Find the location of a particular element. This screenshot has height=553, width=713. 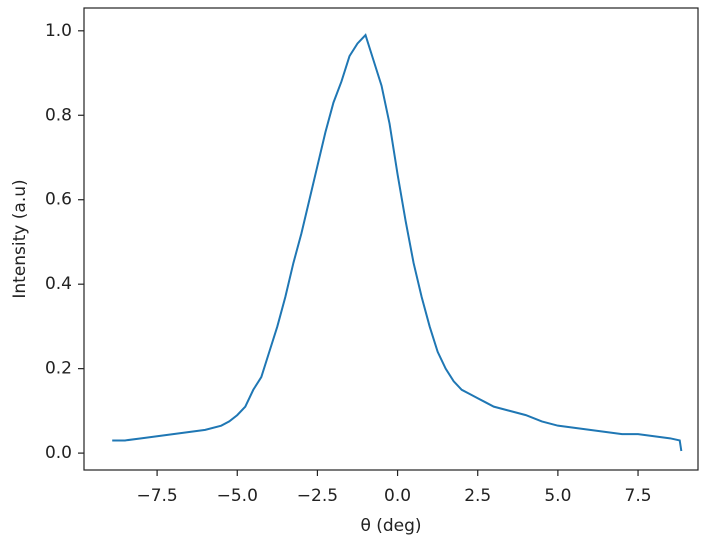

y-tick-label: 0.0 is located at coordinates (58, 453).